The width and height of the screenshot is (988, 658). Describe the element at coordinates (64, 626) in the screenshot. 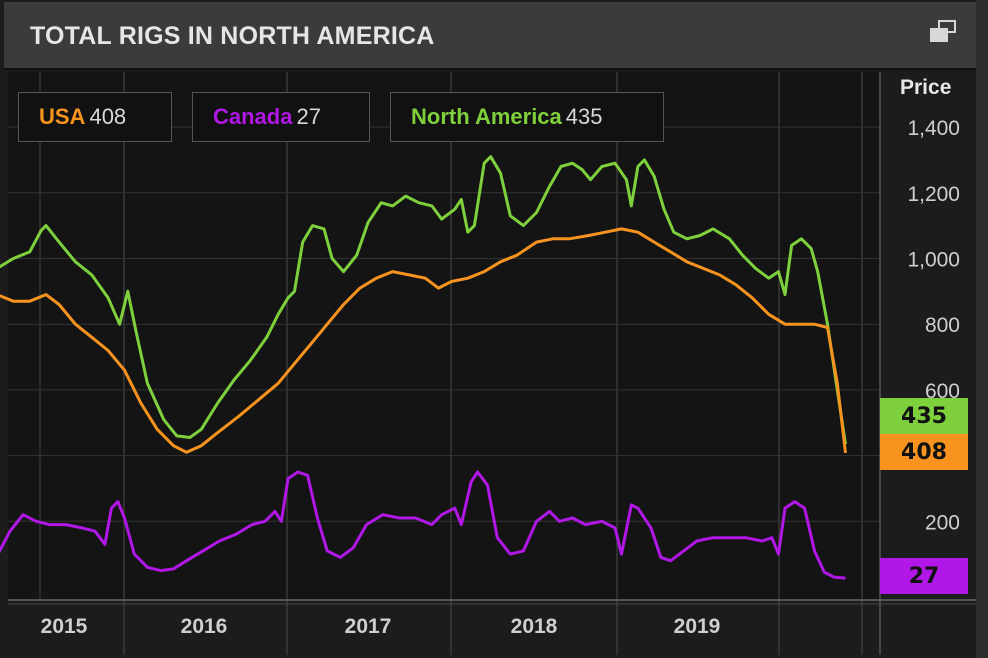

I see `x-tick-label: 2015` at that location.